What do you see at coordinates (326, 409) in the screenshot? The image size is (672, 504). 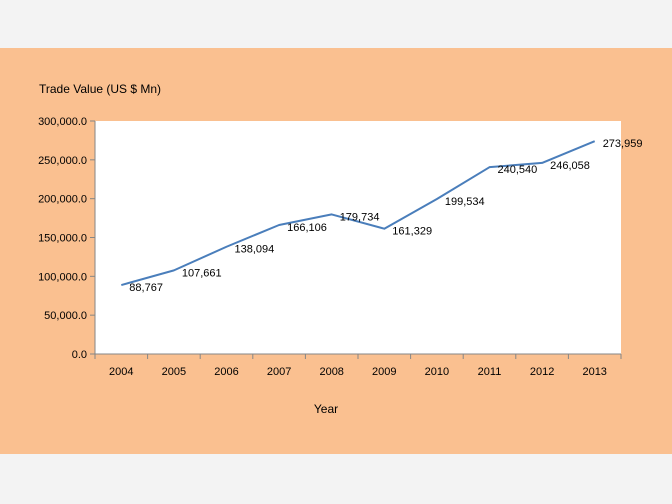 I see `x-axis-title: Year` at bounding box center [326, 409].